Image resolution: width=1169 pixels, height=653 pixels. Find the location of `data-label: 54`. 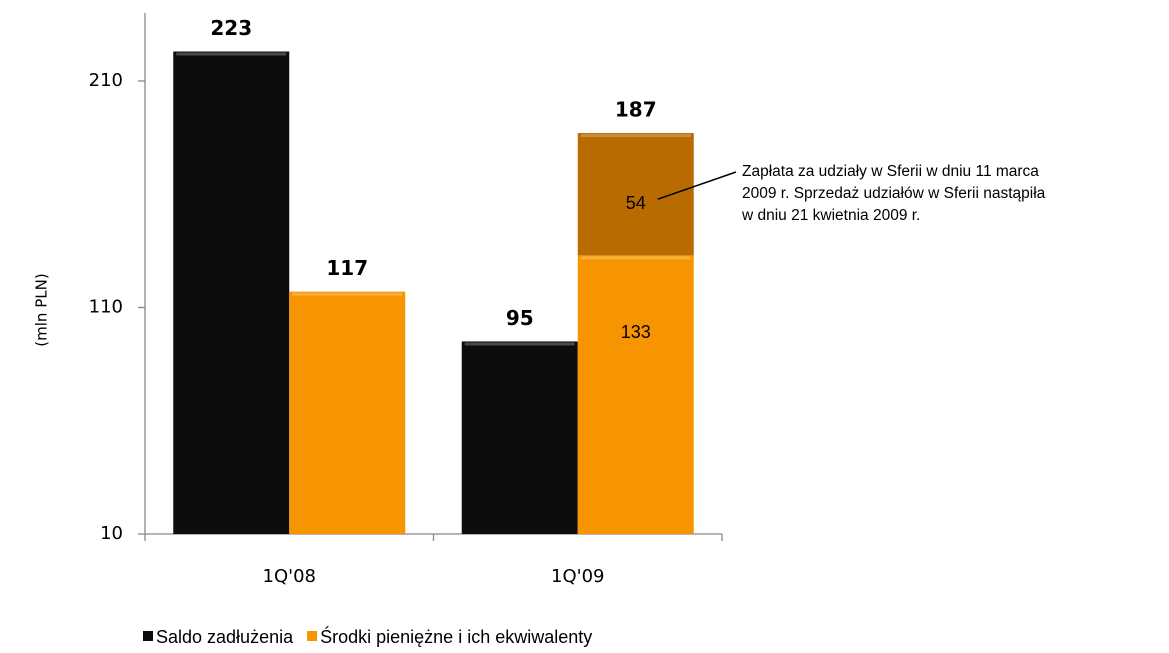

data-label: 54 is located at coordinates (636, 203).